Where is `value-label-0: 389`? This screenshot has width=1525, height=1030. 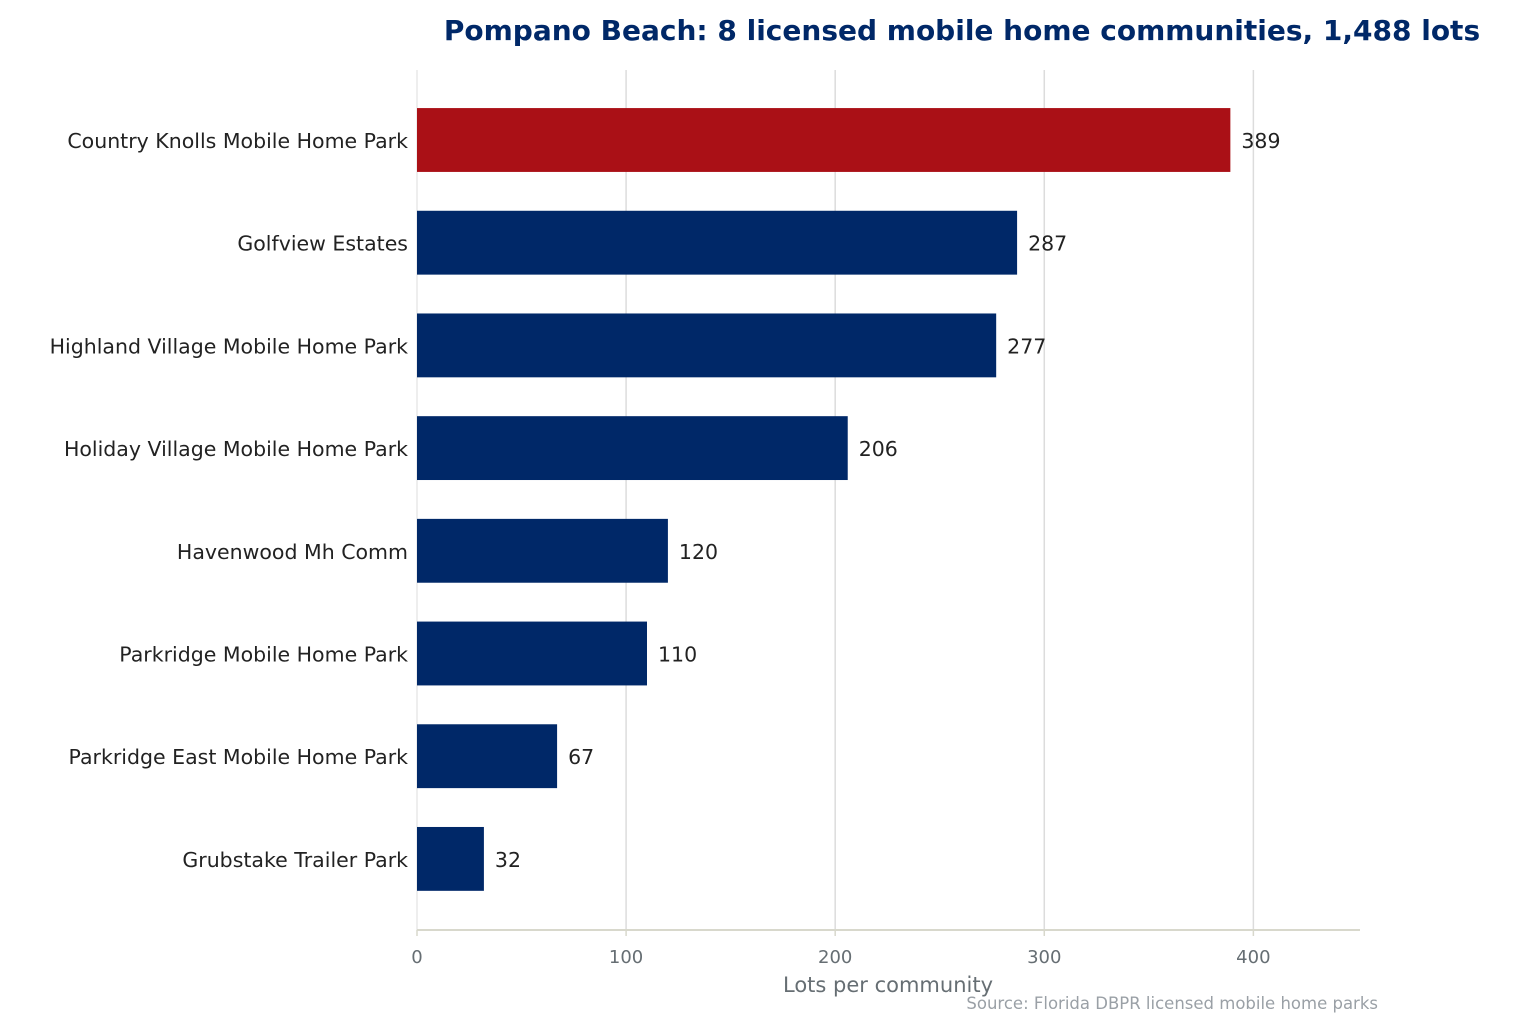
value-label-0: 389 is located at coordinates (1260, 141).